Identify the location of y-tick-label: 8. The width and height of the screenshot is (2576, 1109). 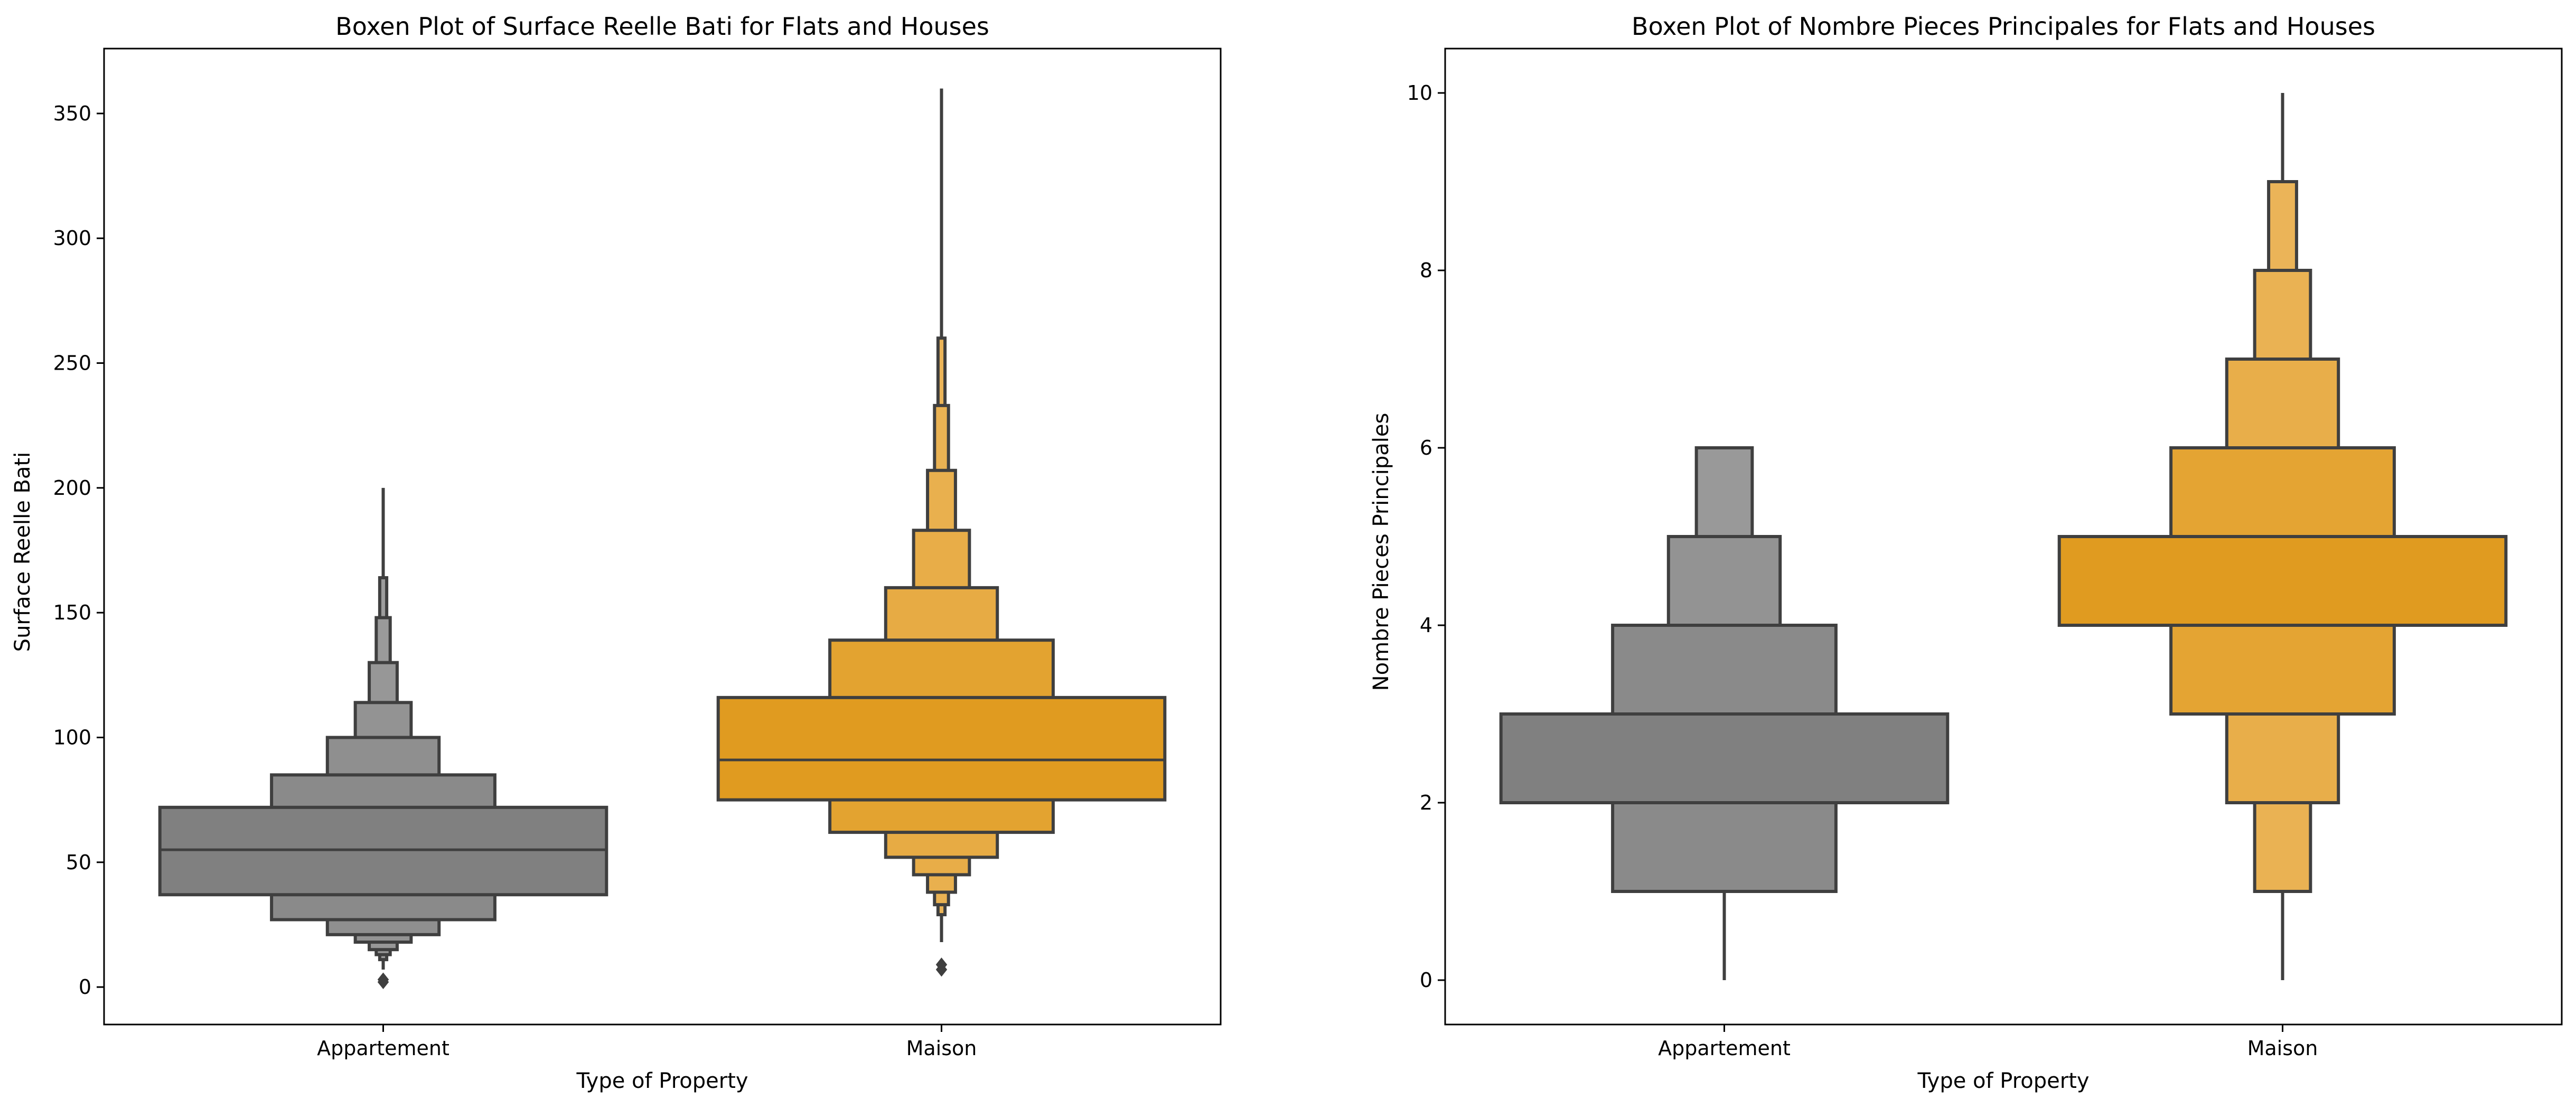
(1426, 270).